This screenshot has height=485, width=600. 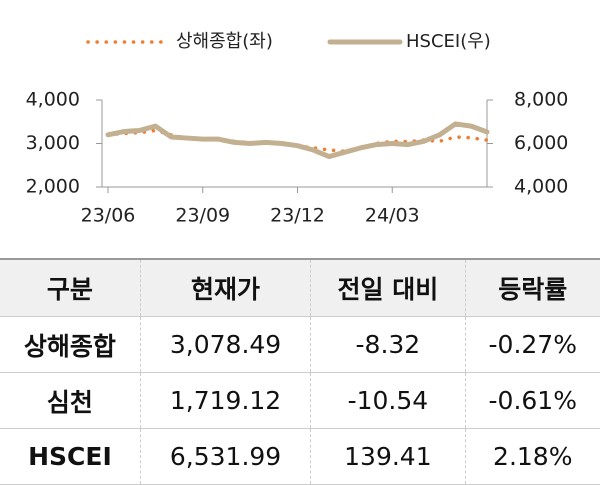 What do you see at coordinates (297, 216) in the screenshot?
I see `x-tick-label: 23/12` at bounding box center [297, 216].